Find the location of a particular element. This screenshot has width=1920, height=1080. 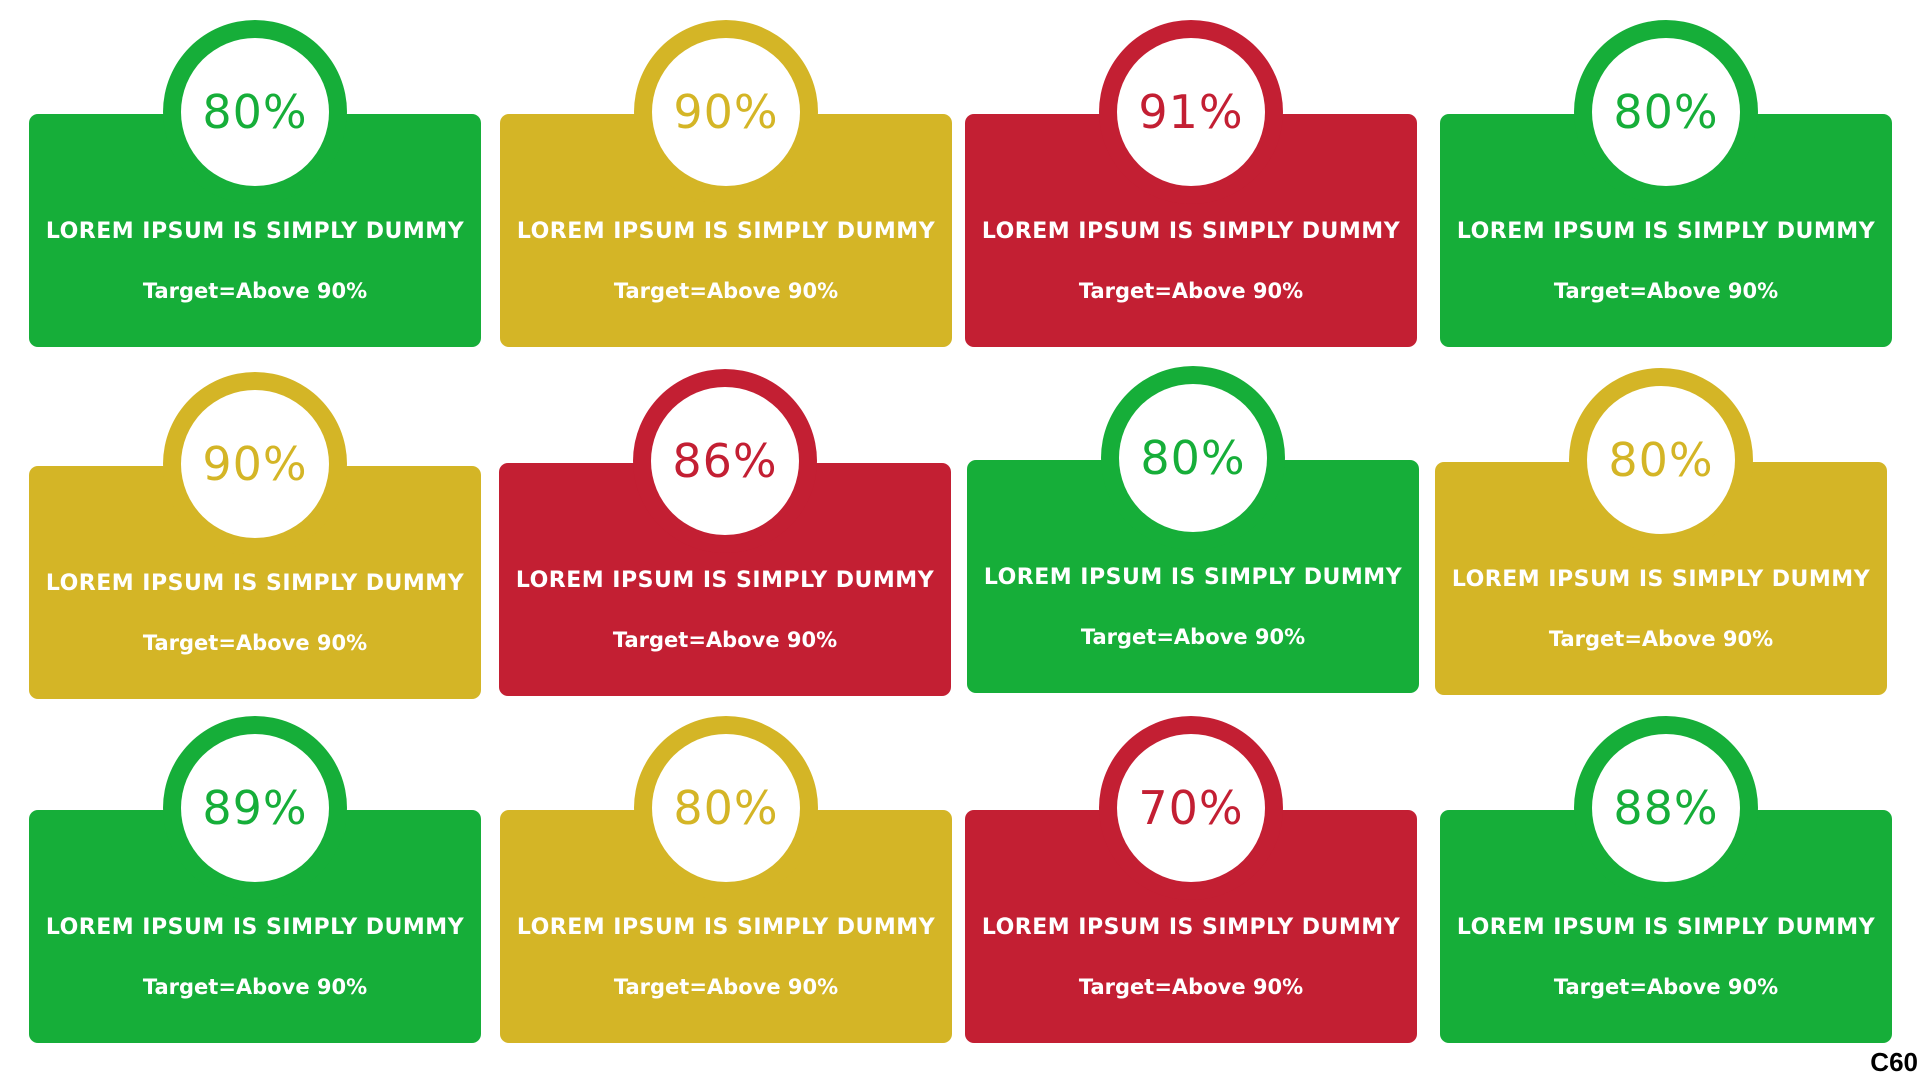

percent-badge: 86% is located at coordinates (725, 461).